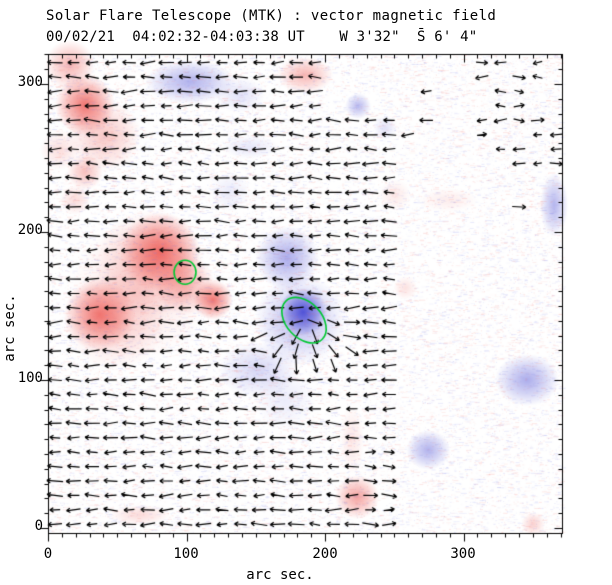  What do you see at coordinates (30, 378) in the screenshot?
I see `y-tick-label-100: 100` at bounding box center [30, 378].